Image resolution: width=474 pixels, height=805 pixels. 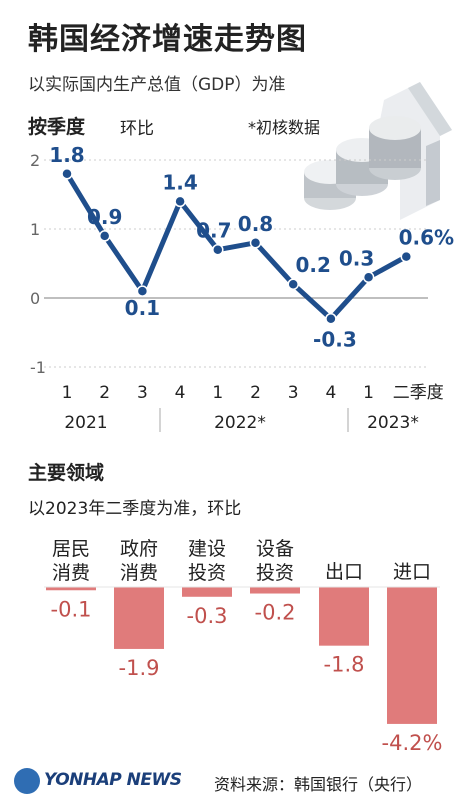 What do you see at coordinates (157, 85) in the screenshot?
I see `page-subtitle: 以实际国内生产总值（GDP）为准` at bounding box center [157, 85].